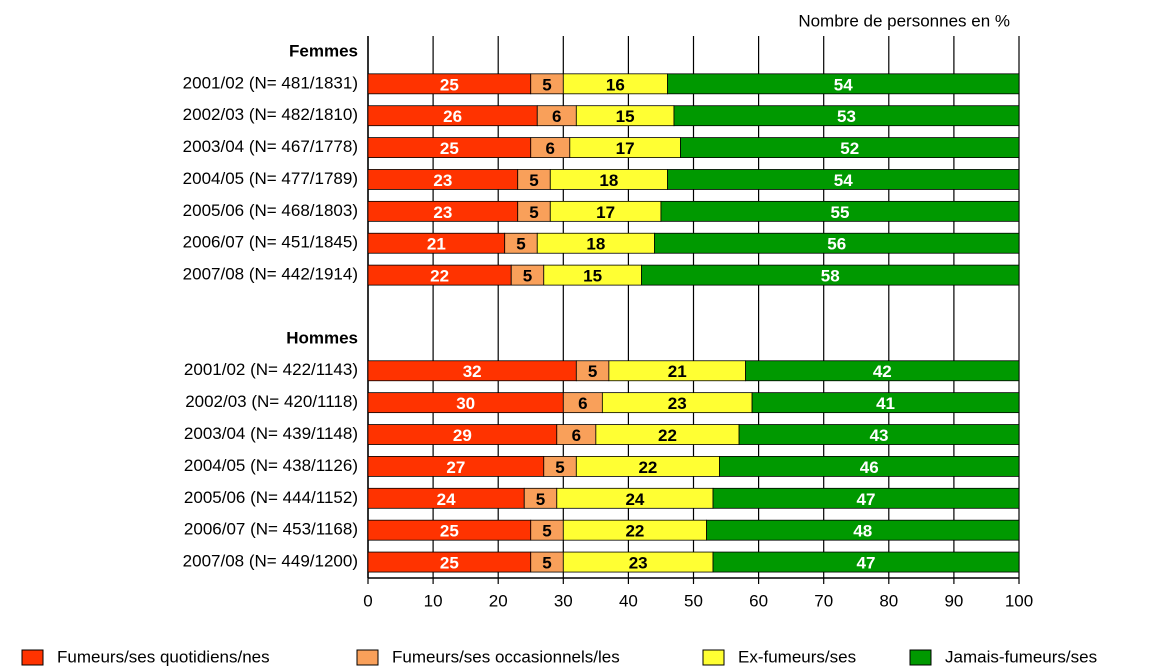  What do you see at coordinates (271, 497) in the screenshot?
I see `y-tick-label: 2005/06 (N= 444/1152)` at bounding box center [271, 497].